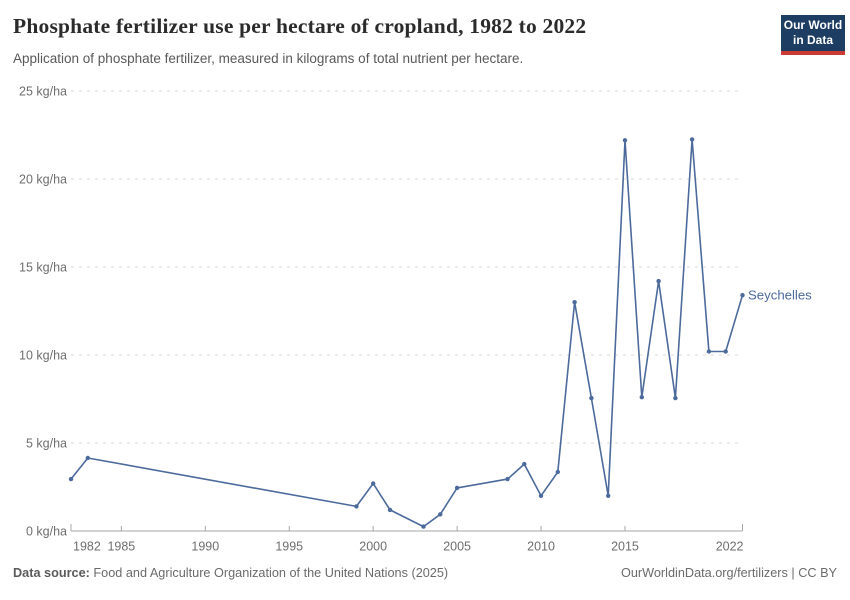  I want to click on x-axis-tick-label: 2015, so click(625, 547).